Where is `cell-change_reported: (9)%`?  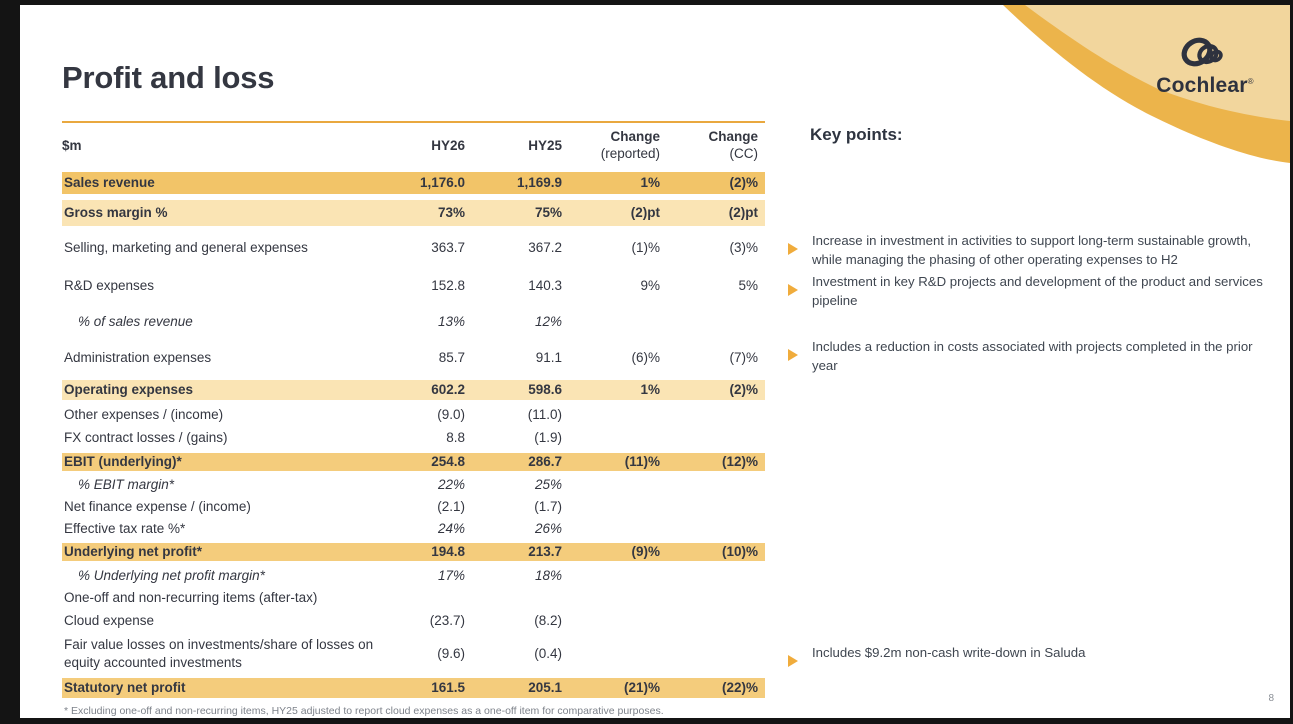
cell-change_reported: (9)% is located at coordinates (645, 552).